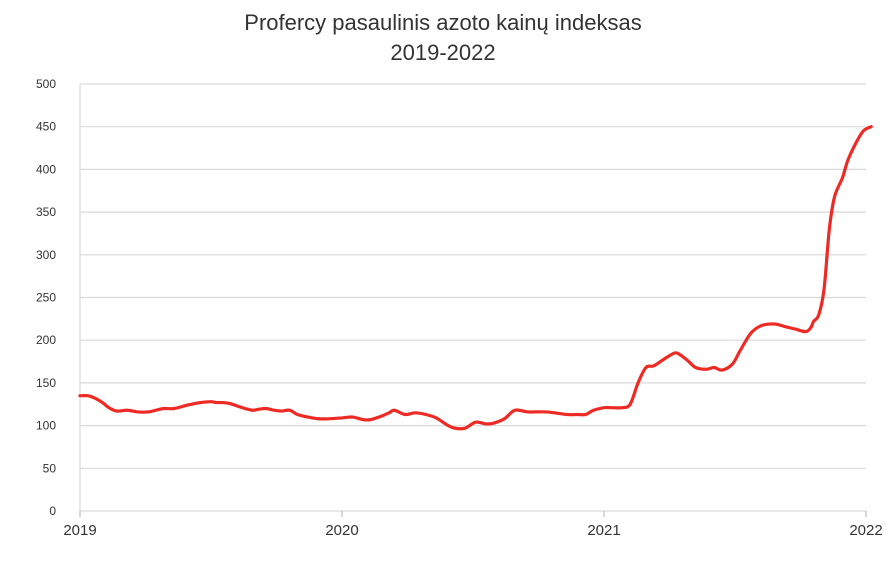  What do you see at coordinates (865, 530) in the screenshot?
I see `x-tick-label: 2022` at bounding box center [865, 530].